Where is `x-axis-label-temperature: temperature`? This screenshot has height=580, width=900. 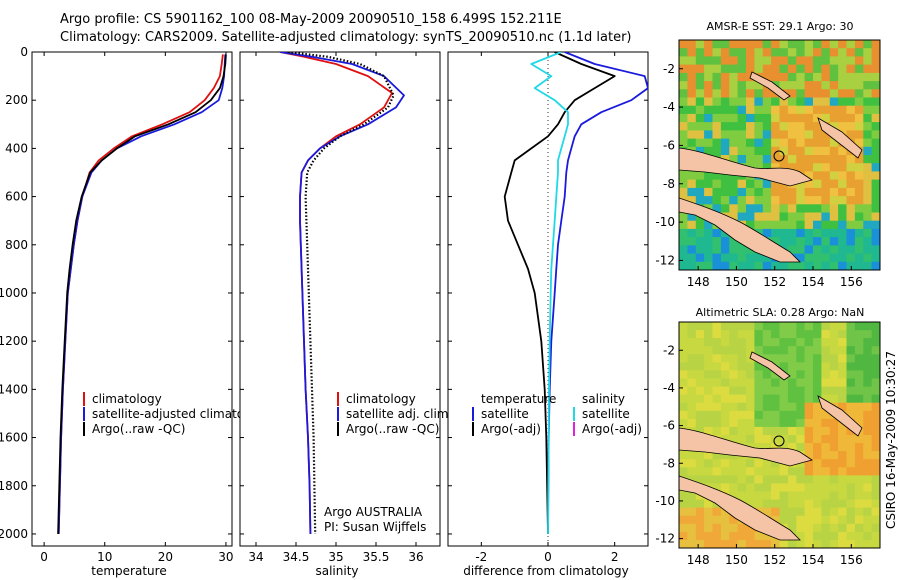 x-axis-label-temperature: temperature is located at coordinates (128, 571).